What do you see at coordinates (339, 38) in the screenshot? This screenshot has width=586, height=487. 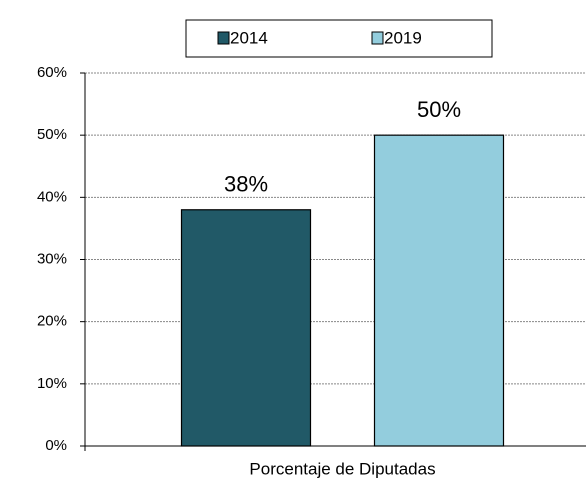 I see `legend-box` at bounding box center [339, 38].